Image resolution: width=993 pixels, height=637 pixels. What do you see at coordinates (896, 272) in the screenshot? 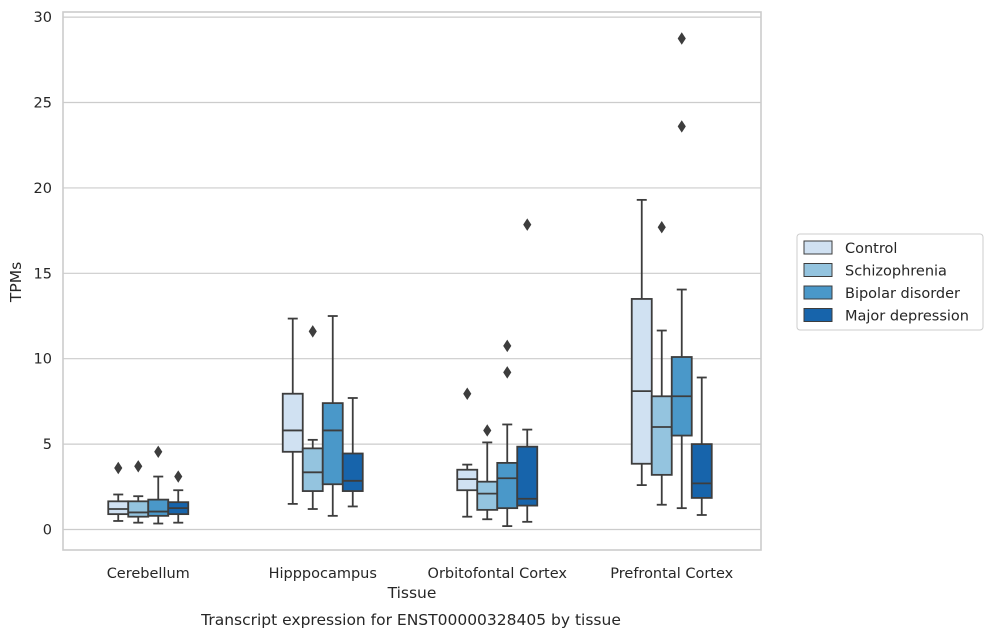
I see `legend-label: Schizophrenia` at bounding box center [896, 272].